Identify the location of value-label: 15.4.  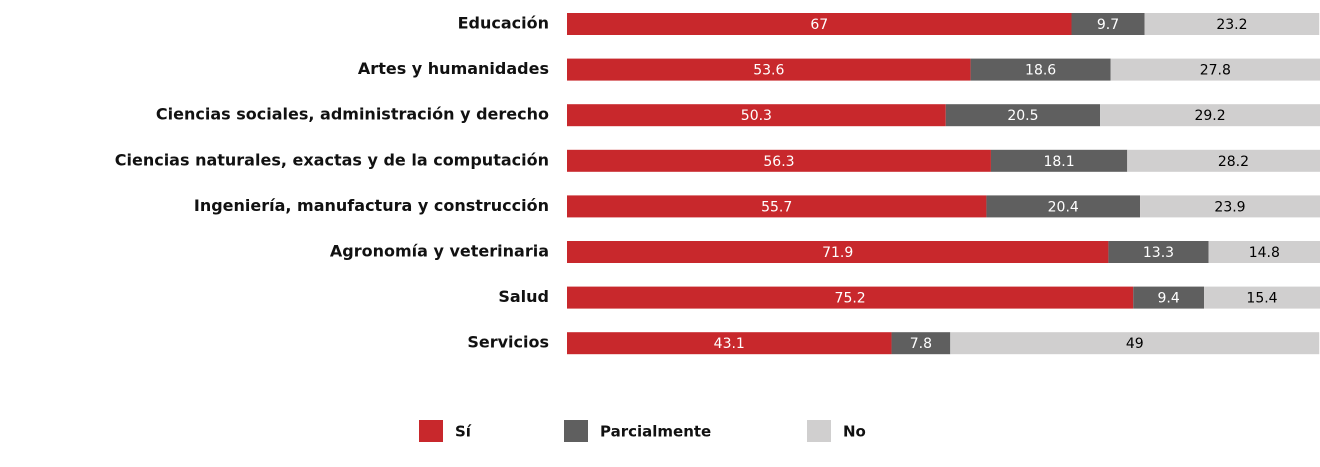
(1261, 299).